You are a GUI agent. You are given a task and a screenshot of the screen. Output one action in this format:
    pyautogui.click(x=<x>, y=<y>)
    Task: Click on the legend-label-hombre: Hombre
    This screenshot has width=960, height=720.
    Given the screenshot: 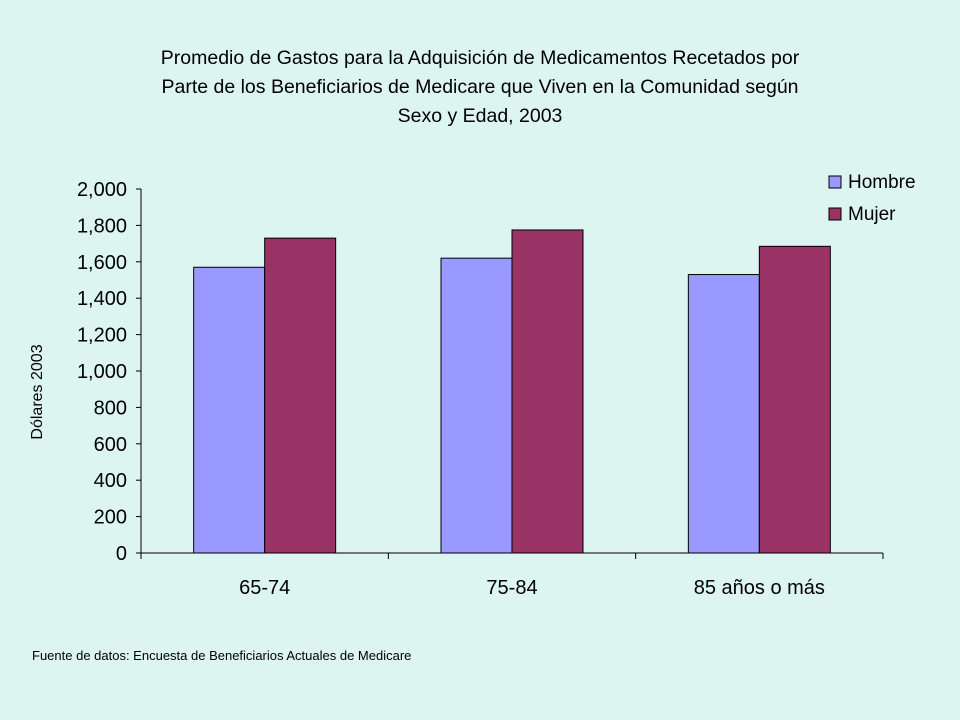 What is the action you would take?
    pyautogui.click(x=882, y=182)
    